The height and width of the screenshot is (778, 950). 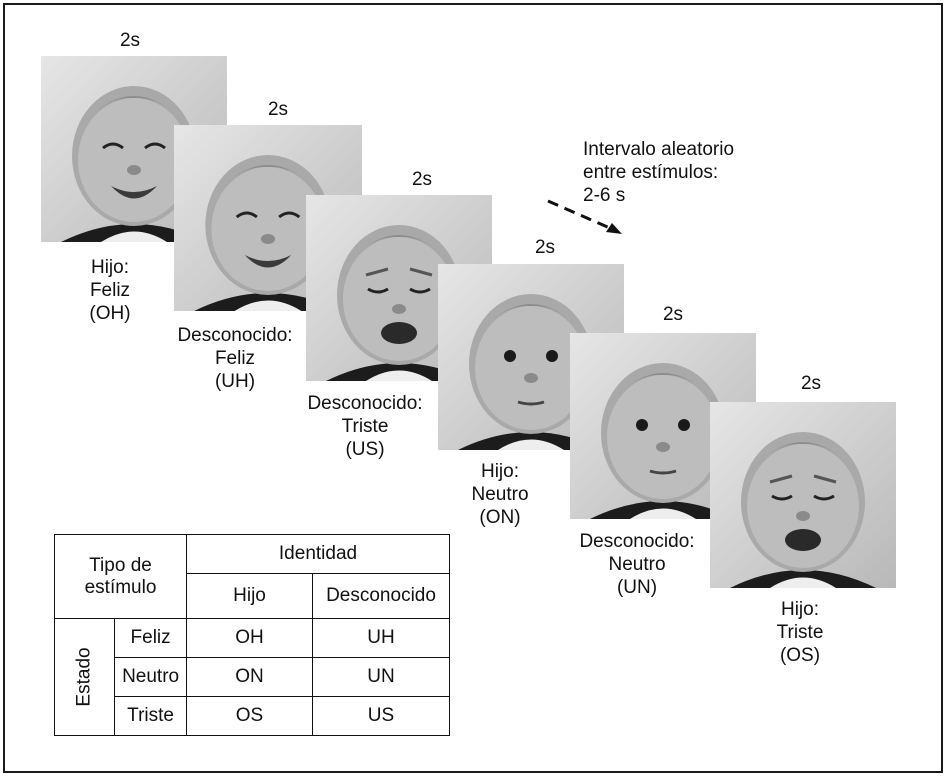 What do you see at coordinates (673, 314) in the screenshot?
I see `duration-label-5: 2s` at bounding box center [673, 314].